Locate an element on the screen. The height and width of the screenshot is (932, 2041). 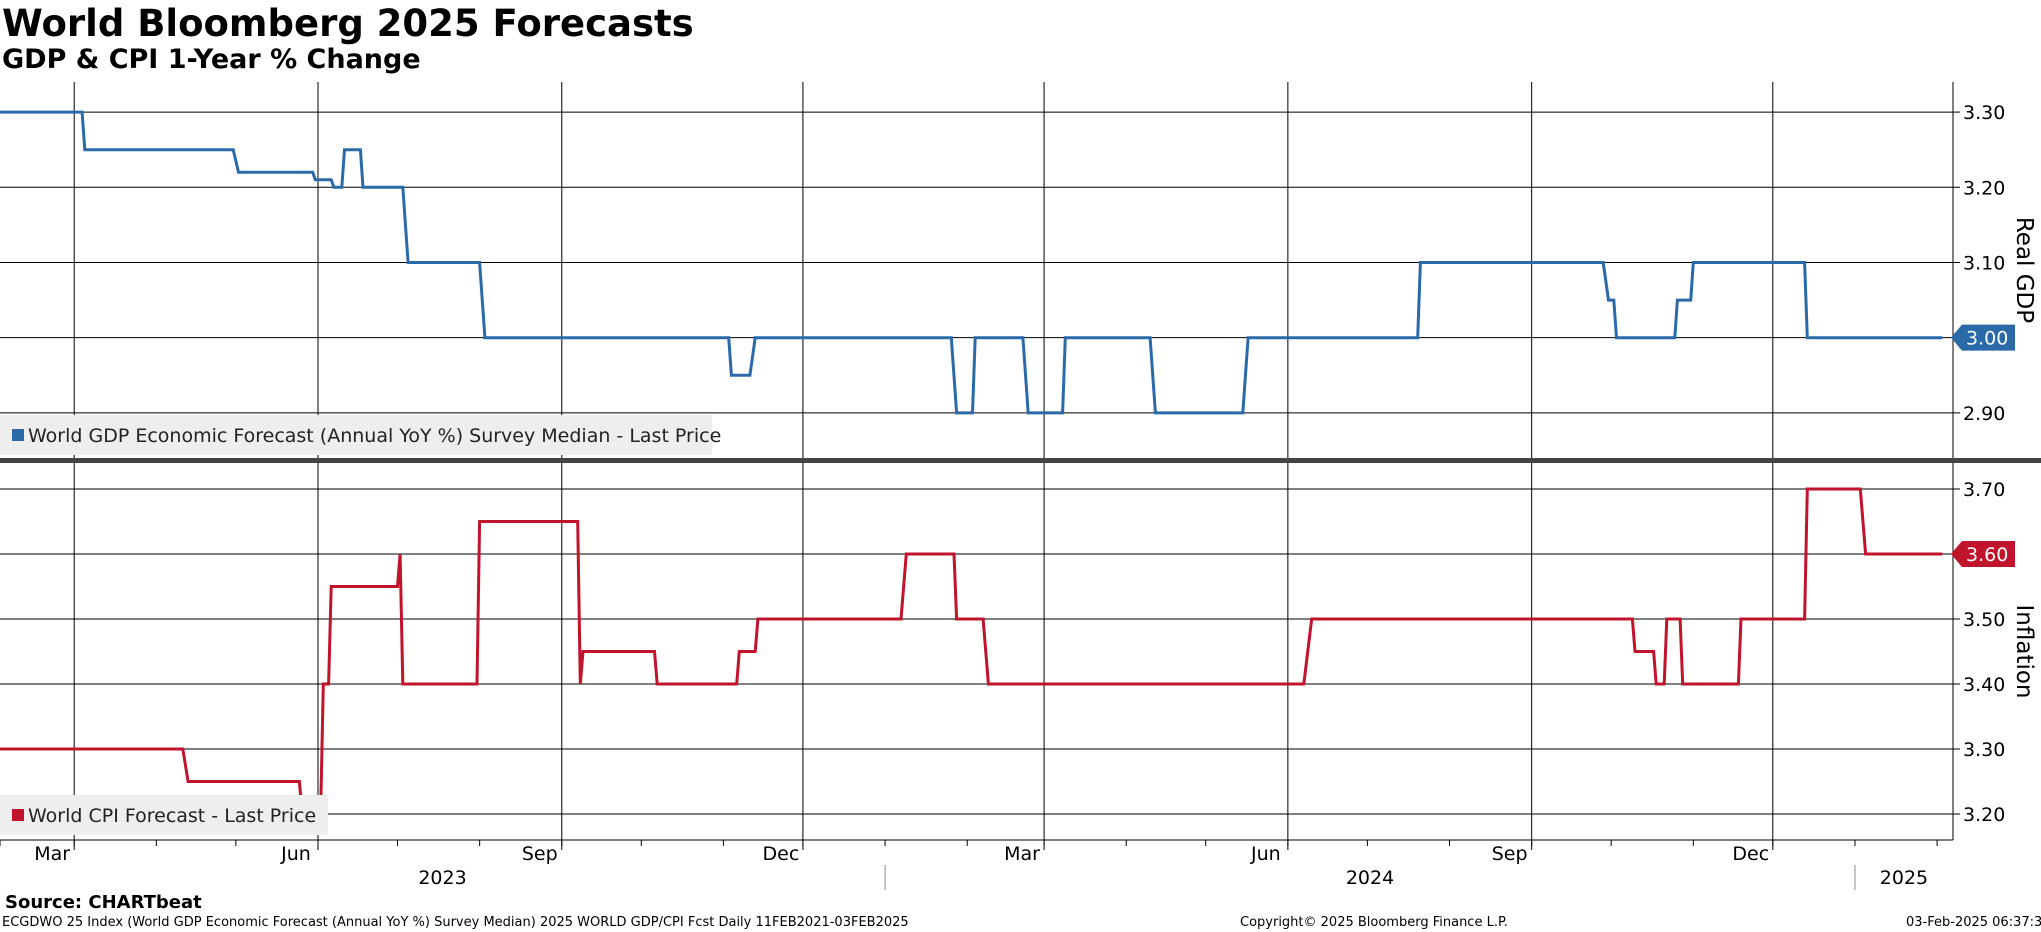
gdp-last-value-label: 3.00 is located at coordinates (1987, 339).